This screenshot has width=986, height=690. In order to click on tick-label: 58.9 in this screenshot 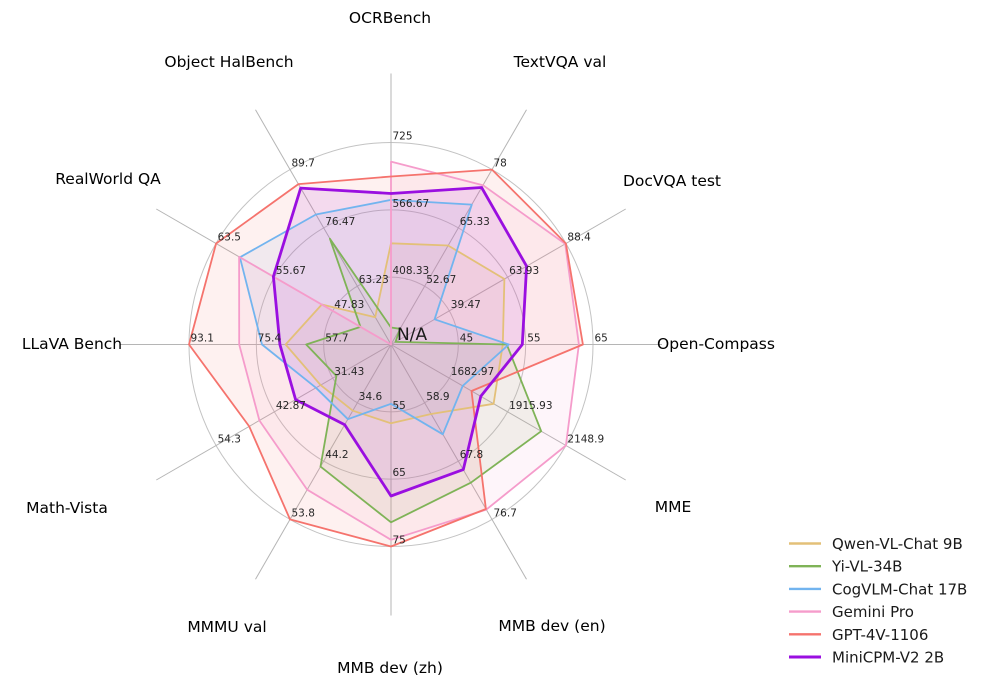, I will do `click(437, 397)`.